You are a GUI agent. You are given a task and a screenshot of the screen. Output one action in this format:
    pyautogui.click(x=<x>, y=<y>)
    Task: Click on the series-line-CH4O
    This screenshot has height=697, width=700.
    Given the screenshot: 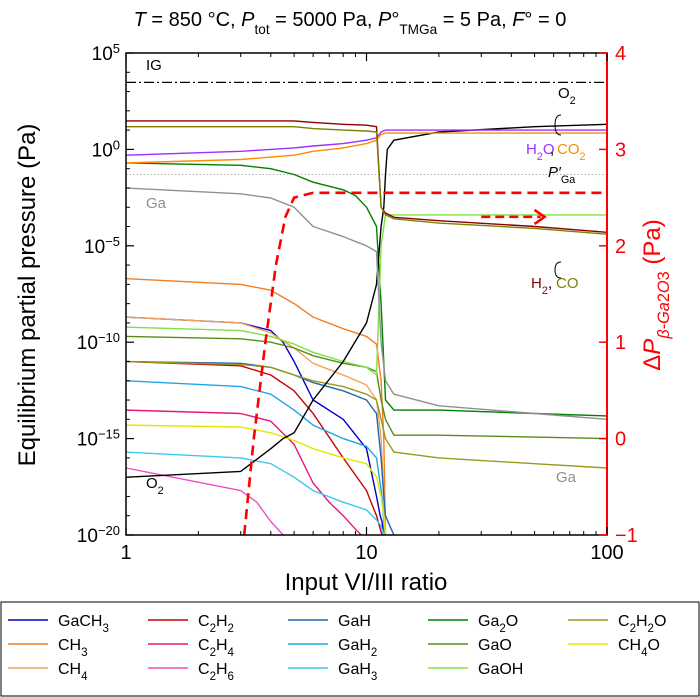 What is the action you would take?
    pyautogui.click(x=256, y=479)
    